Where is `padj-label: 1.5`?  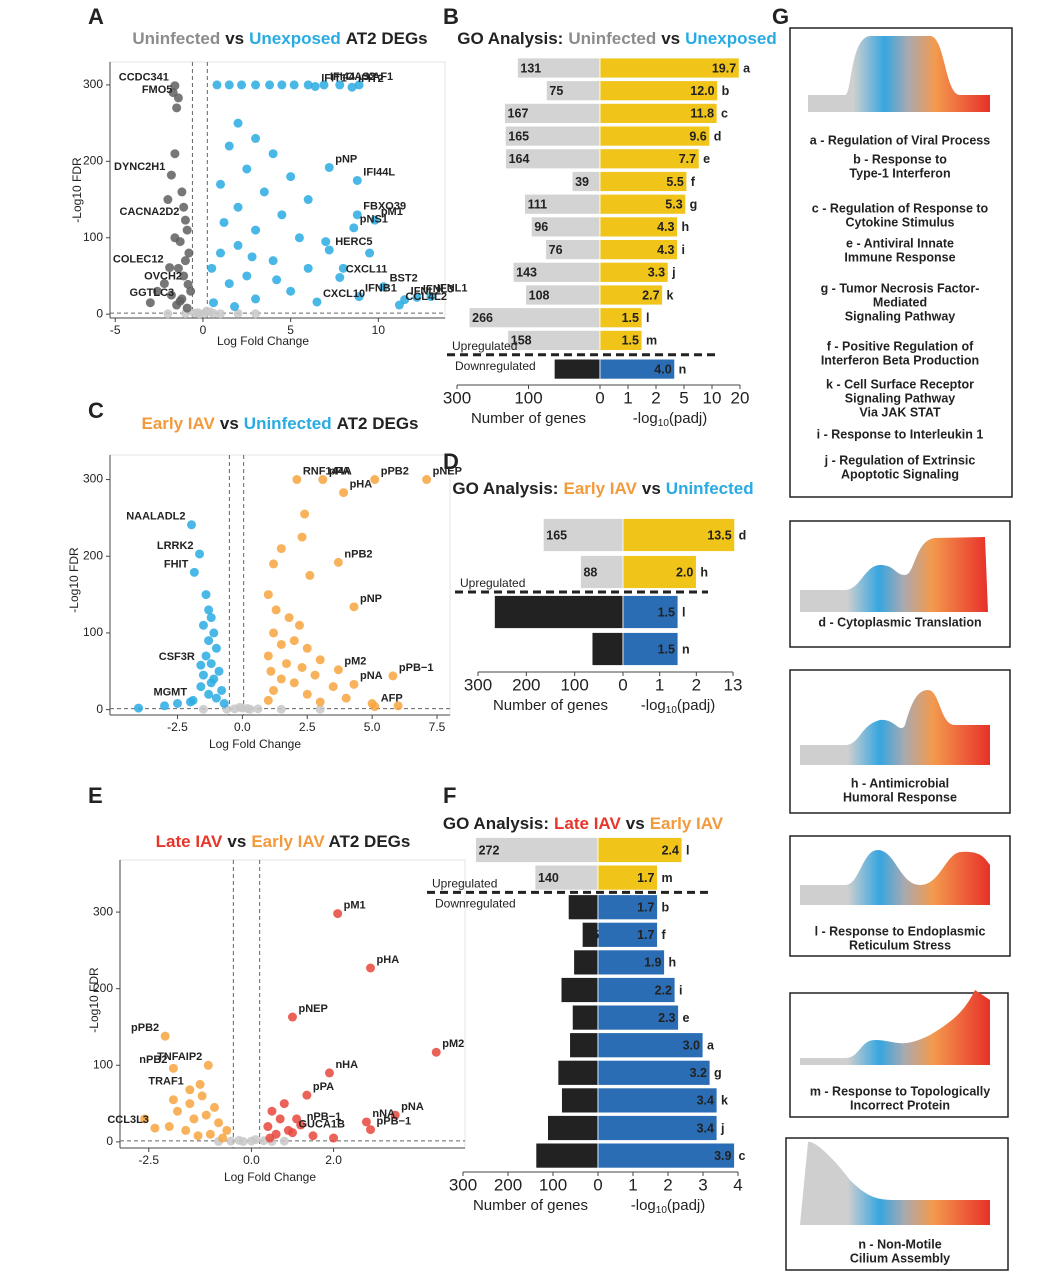 padj-label: 1.5 is located at coordinates (630, 341).